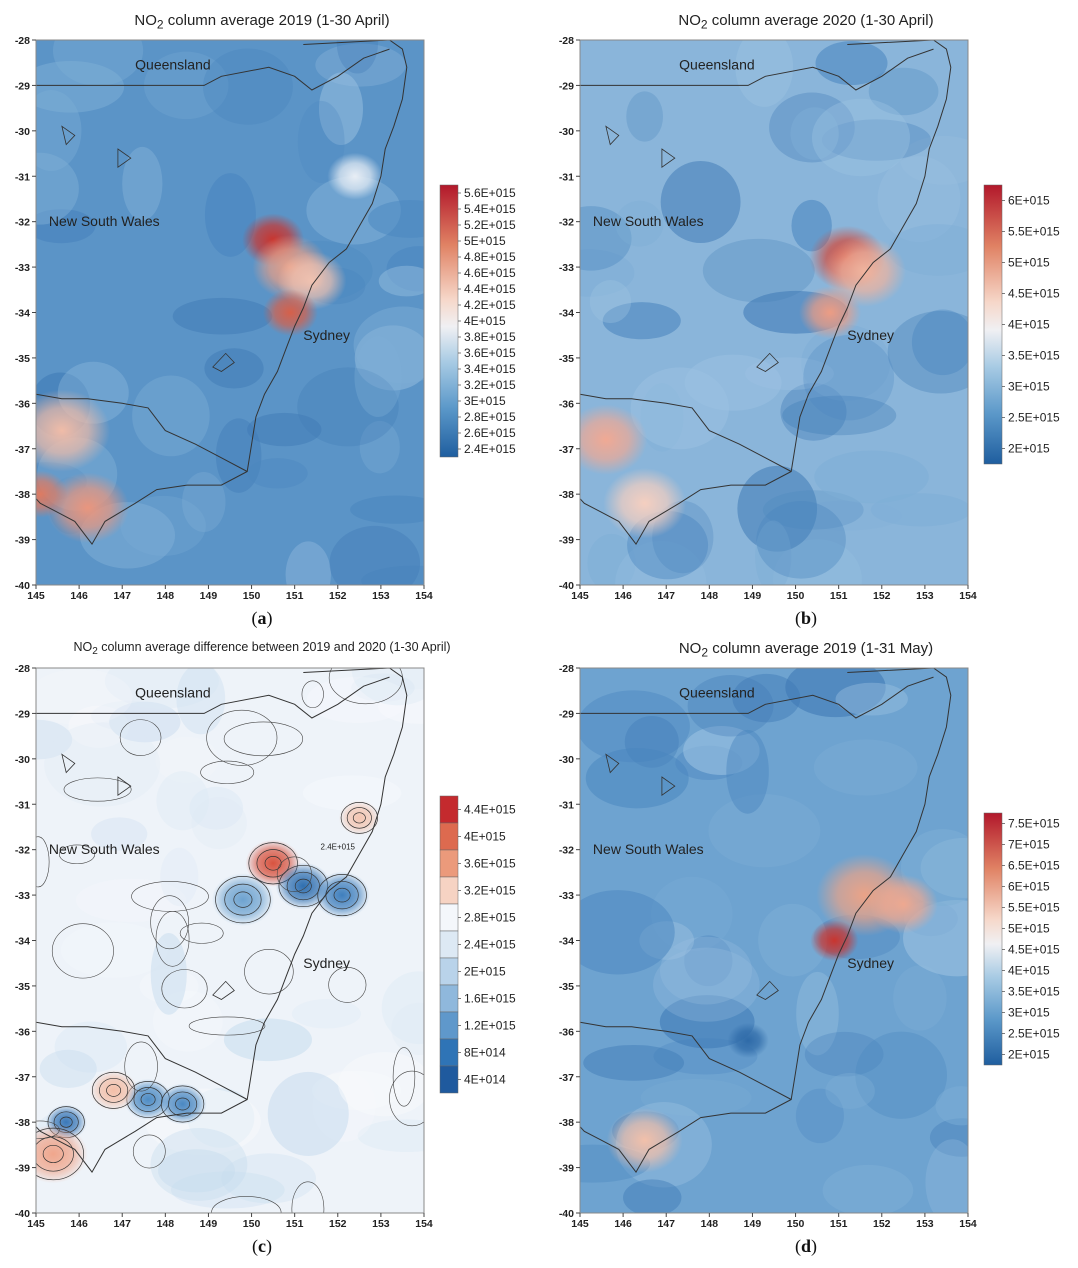 This screenshot has width=1078, height=1268. What do you see at coordinates (22, 132) in the screenshot?
I see `y-tick-label: -30` at bounding box center [22, 132].